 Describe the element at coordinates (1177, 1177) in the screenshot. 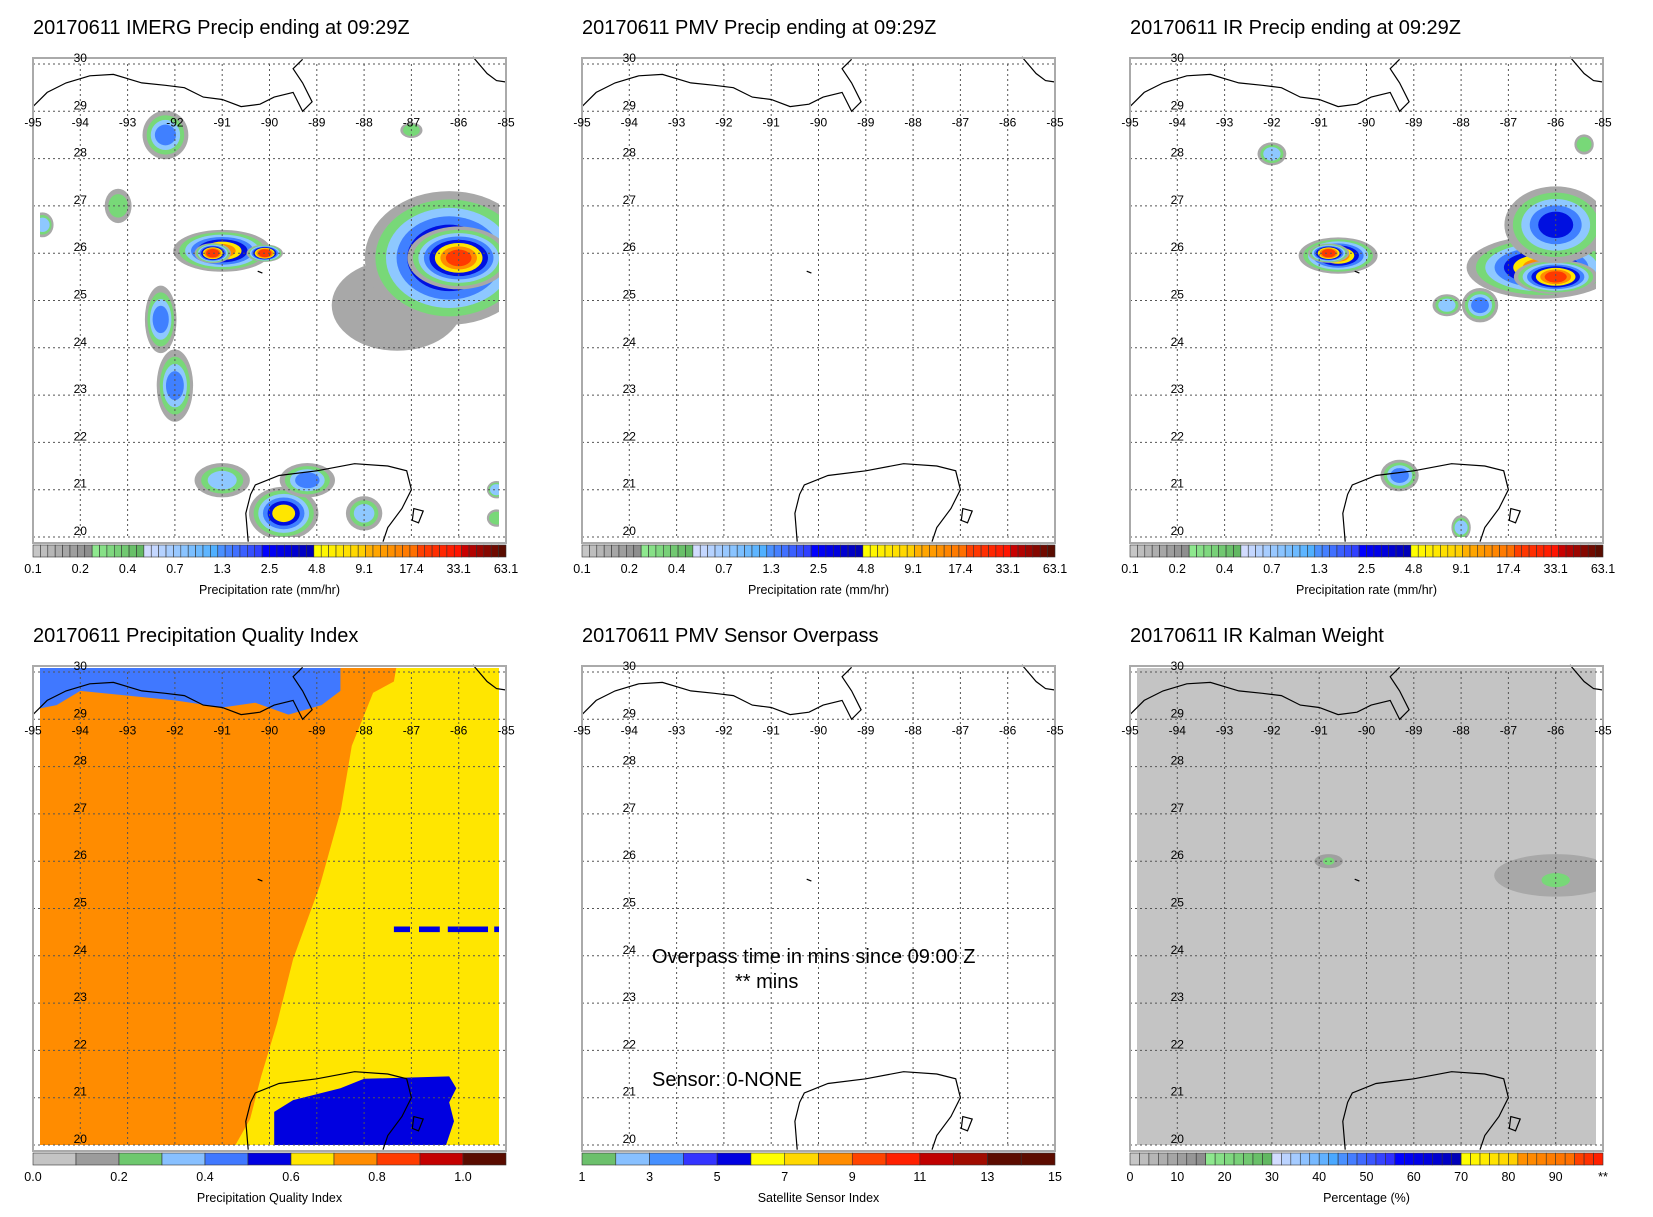

I see `colorbar-tick-label: 10` at that location.